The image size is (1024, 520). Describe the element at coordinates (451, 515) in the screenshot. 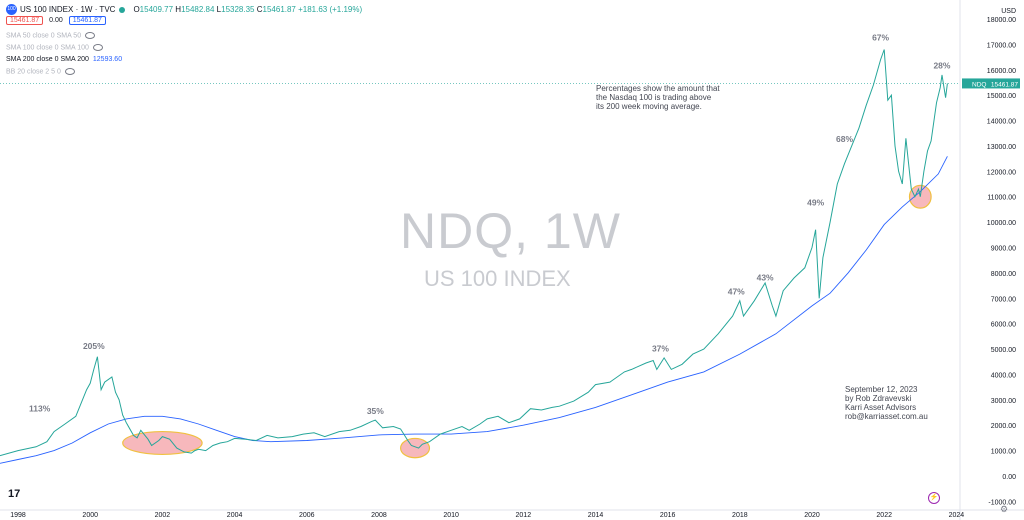

I see `x-tick-label: 2010` at that location.